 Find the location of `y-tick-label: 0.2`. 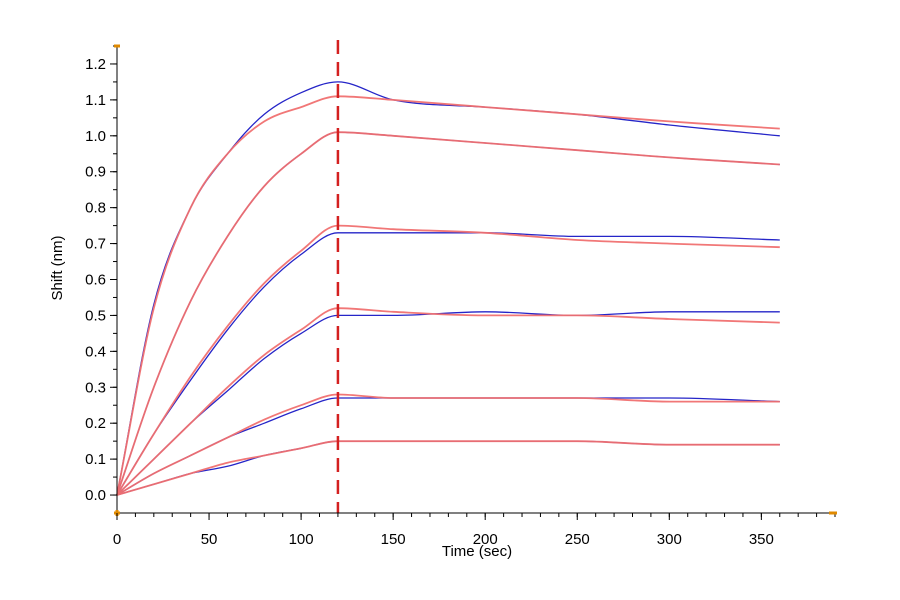

y-tick-label: 0.2 is located at coordinates (95, 423).